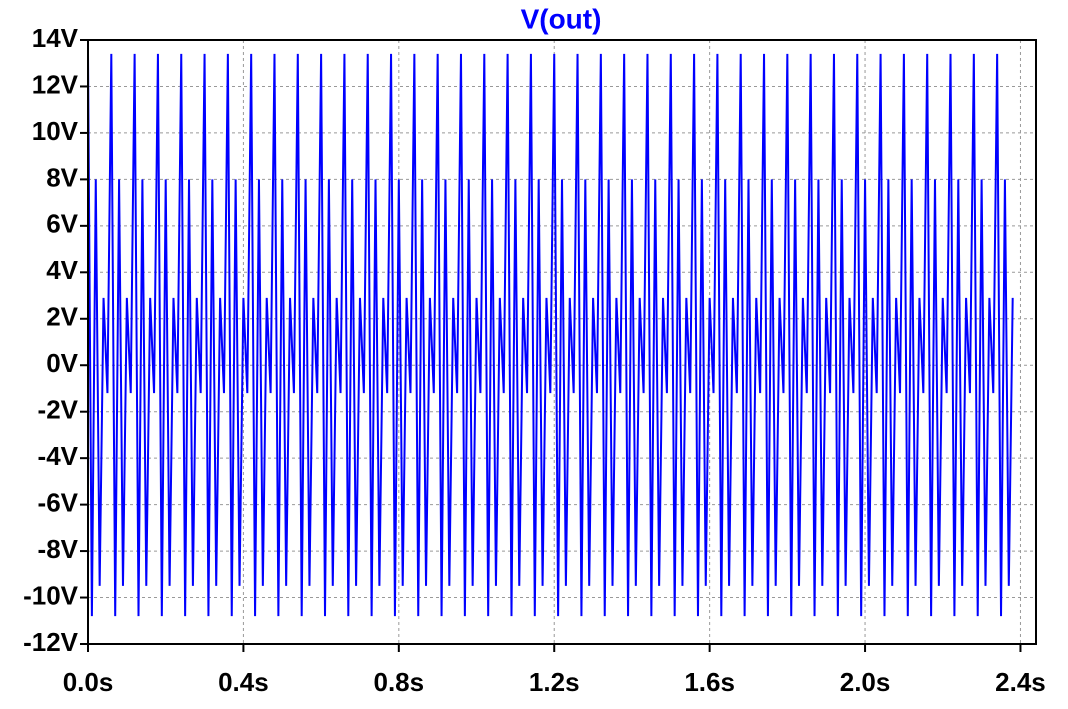 This screenshot has width=1068, height=709. I want to click on y-tick-label: -2V, so click(58, 410).